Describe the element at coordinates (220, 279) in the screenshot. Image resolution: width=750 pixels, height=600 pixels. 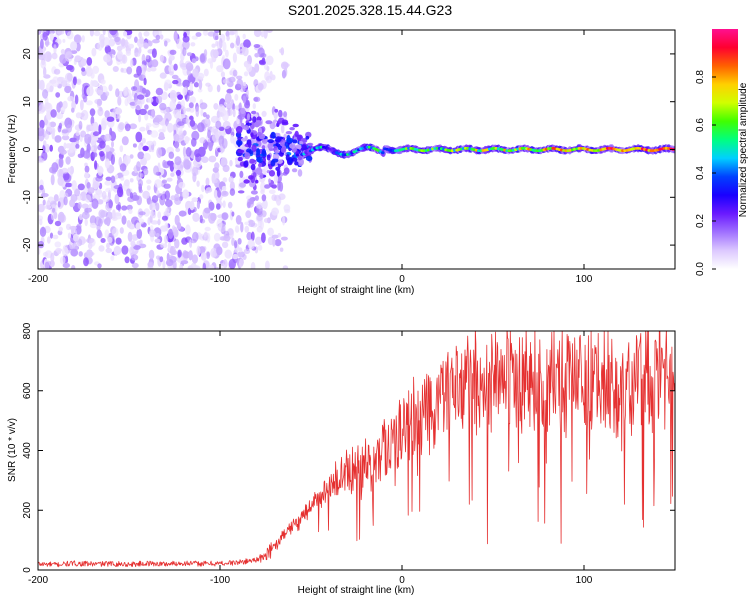
I see `spectrogram-xtick-label: -100` at that location.